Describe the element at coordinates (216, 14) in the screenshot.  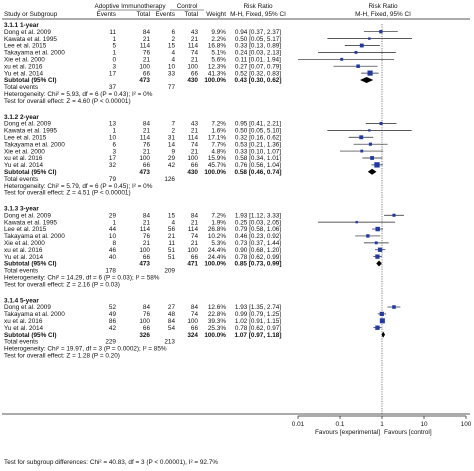
I see `weight-header: Weight` at that location.